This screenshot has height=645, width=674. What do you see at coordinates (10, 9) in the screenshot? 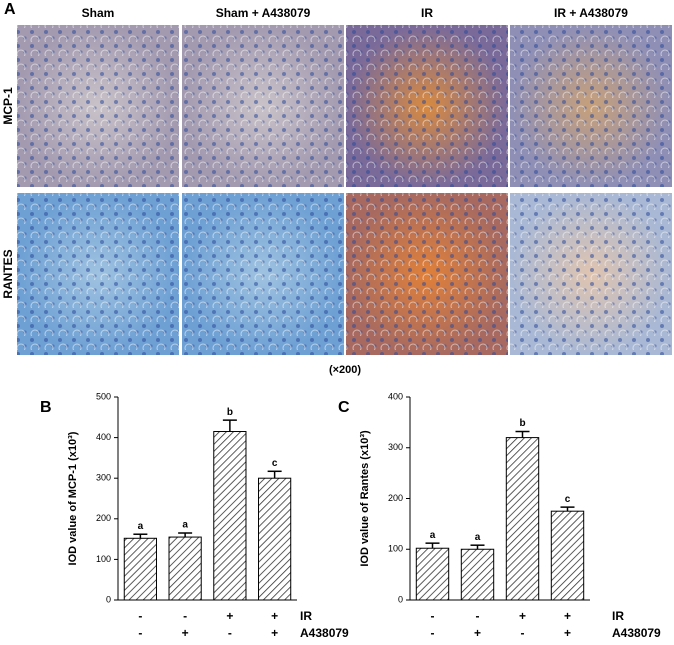
I see `panel-label: A` at bounding box center [10, 9].